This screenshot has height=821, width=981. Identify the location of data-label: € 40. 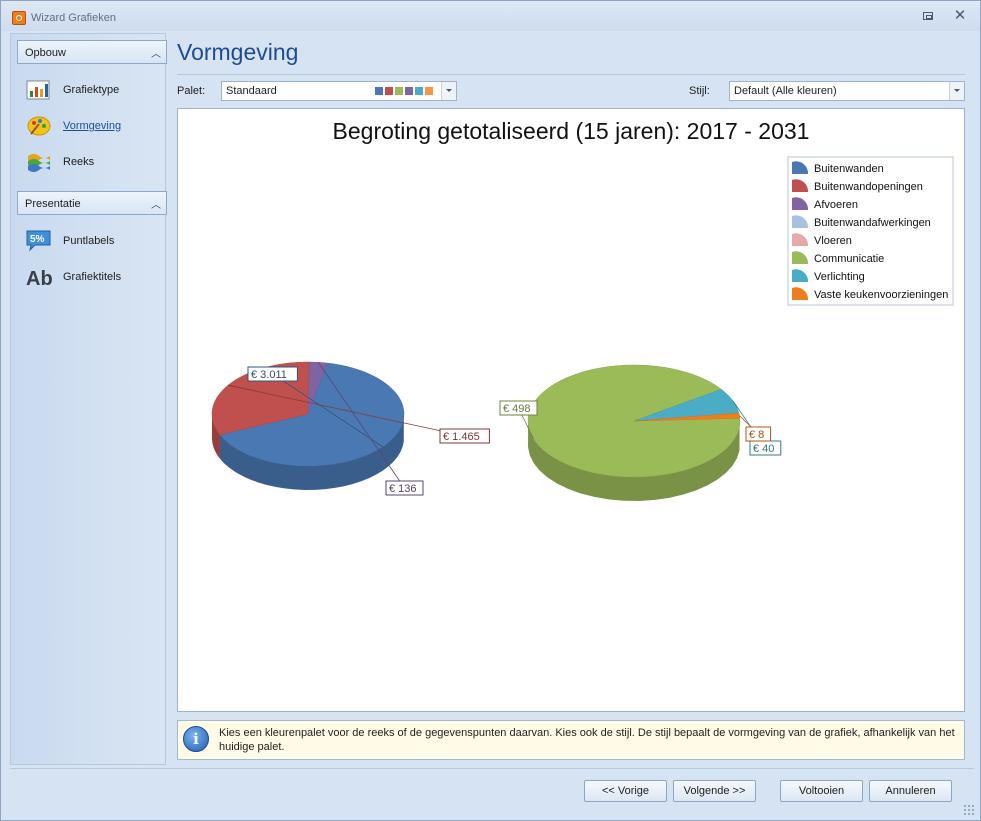
(763, 449).